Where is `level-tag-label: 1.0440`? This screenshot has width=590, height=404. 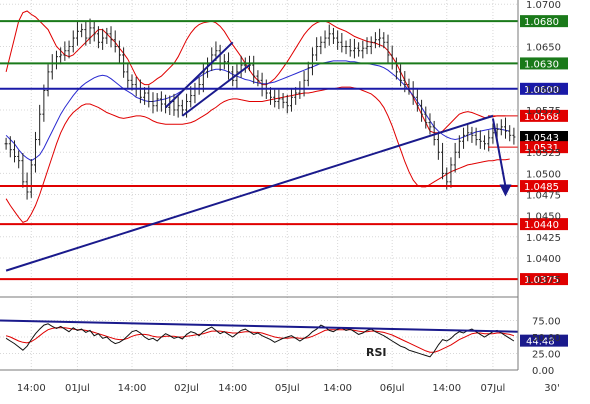 level-tag-label: 1.0440 is located at coordinates (541, 225).